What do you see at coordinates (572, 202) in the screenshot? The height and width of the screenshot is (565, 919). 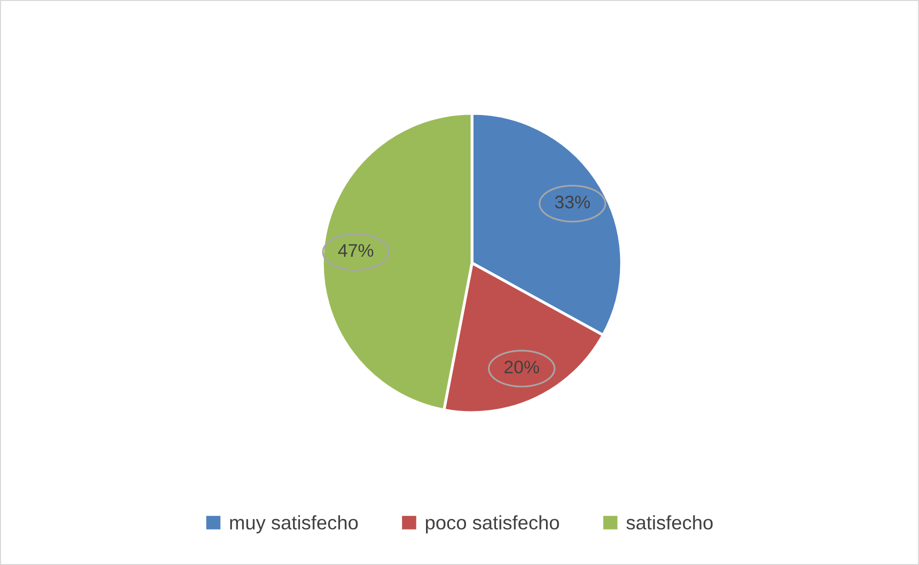 I see `data-label: 33%` at bounding box center [572, 202].